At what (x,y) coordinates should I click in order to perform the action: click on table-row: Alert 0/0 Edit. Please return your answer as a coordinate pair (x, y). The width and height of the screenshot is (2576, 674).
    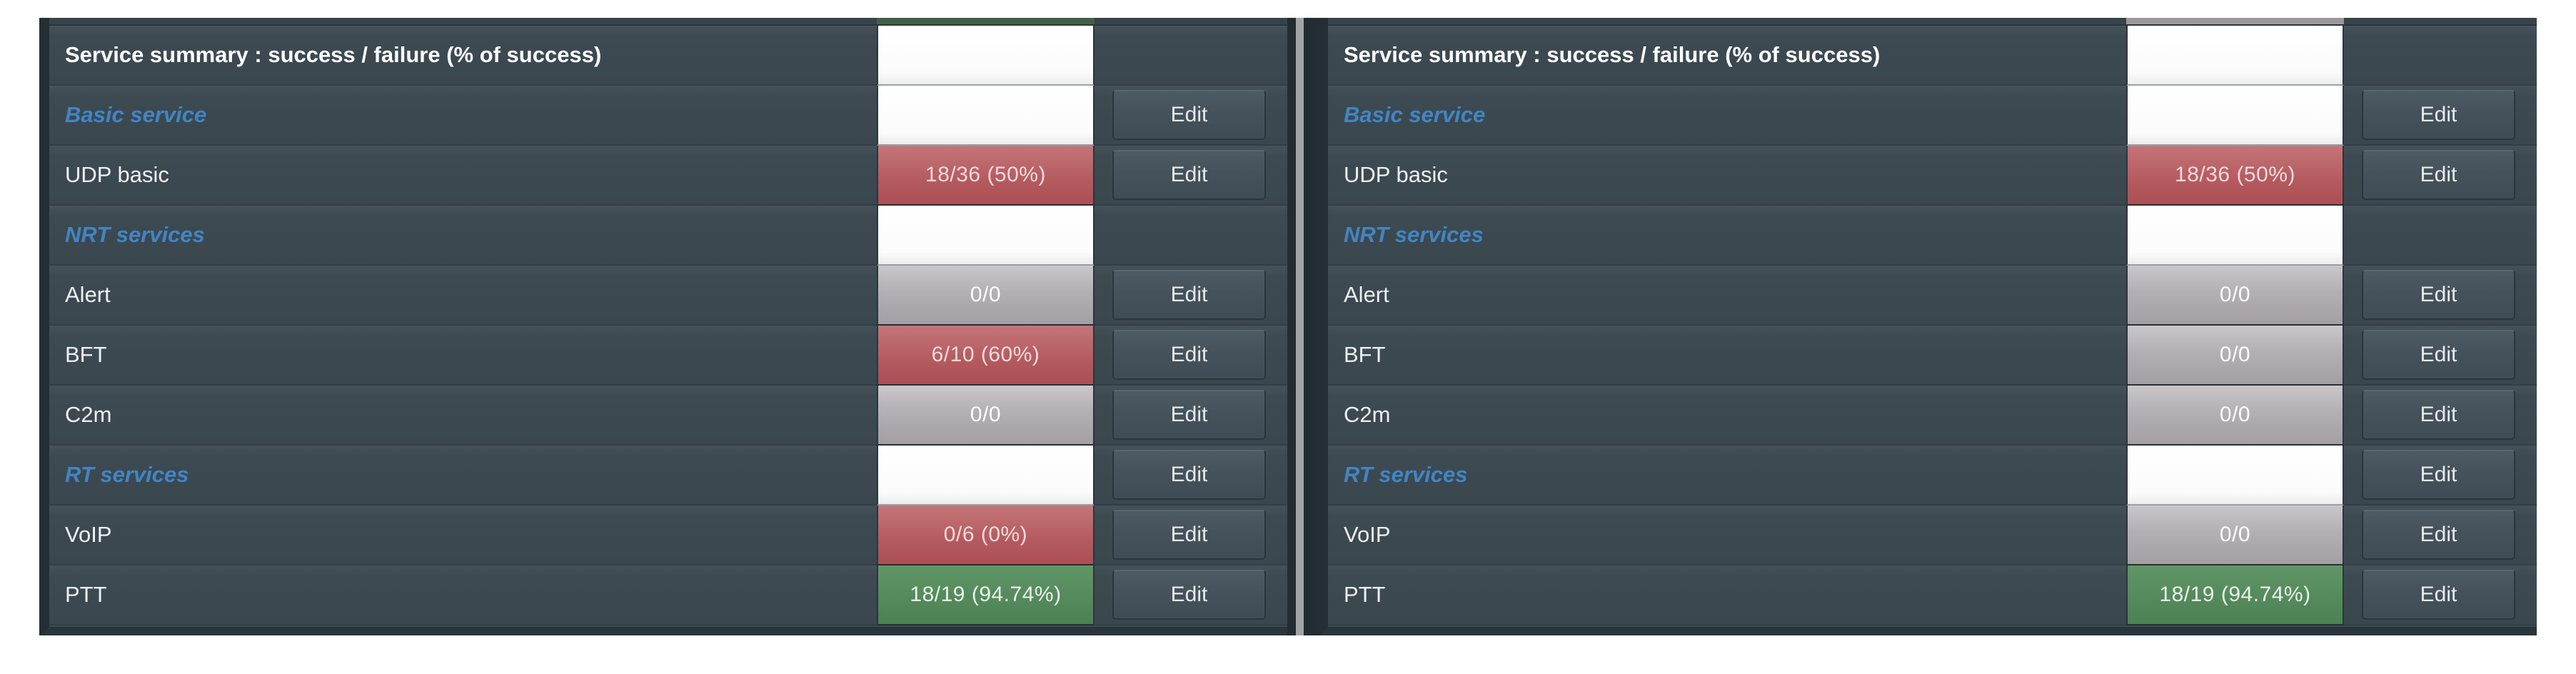
    Looking at the image, I should click on (668, 296).